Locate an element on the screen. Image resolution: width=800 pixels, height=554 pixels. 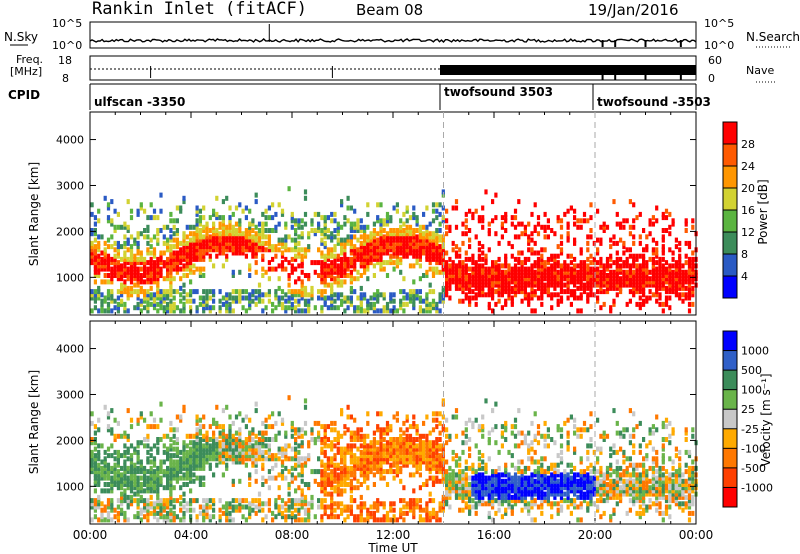
colorbar-swatch is located at coordinates (730, 243).